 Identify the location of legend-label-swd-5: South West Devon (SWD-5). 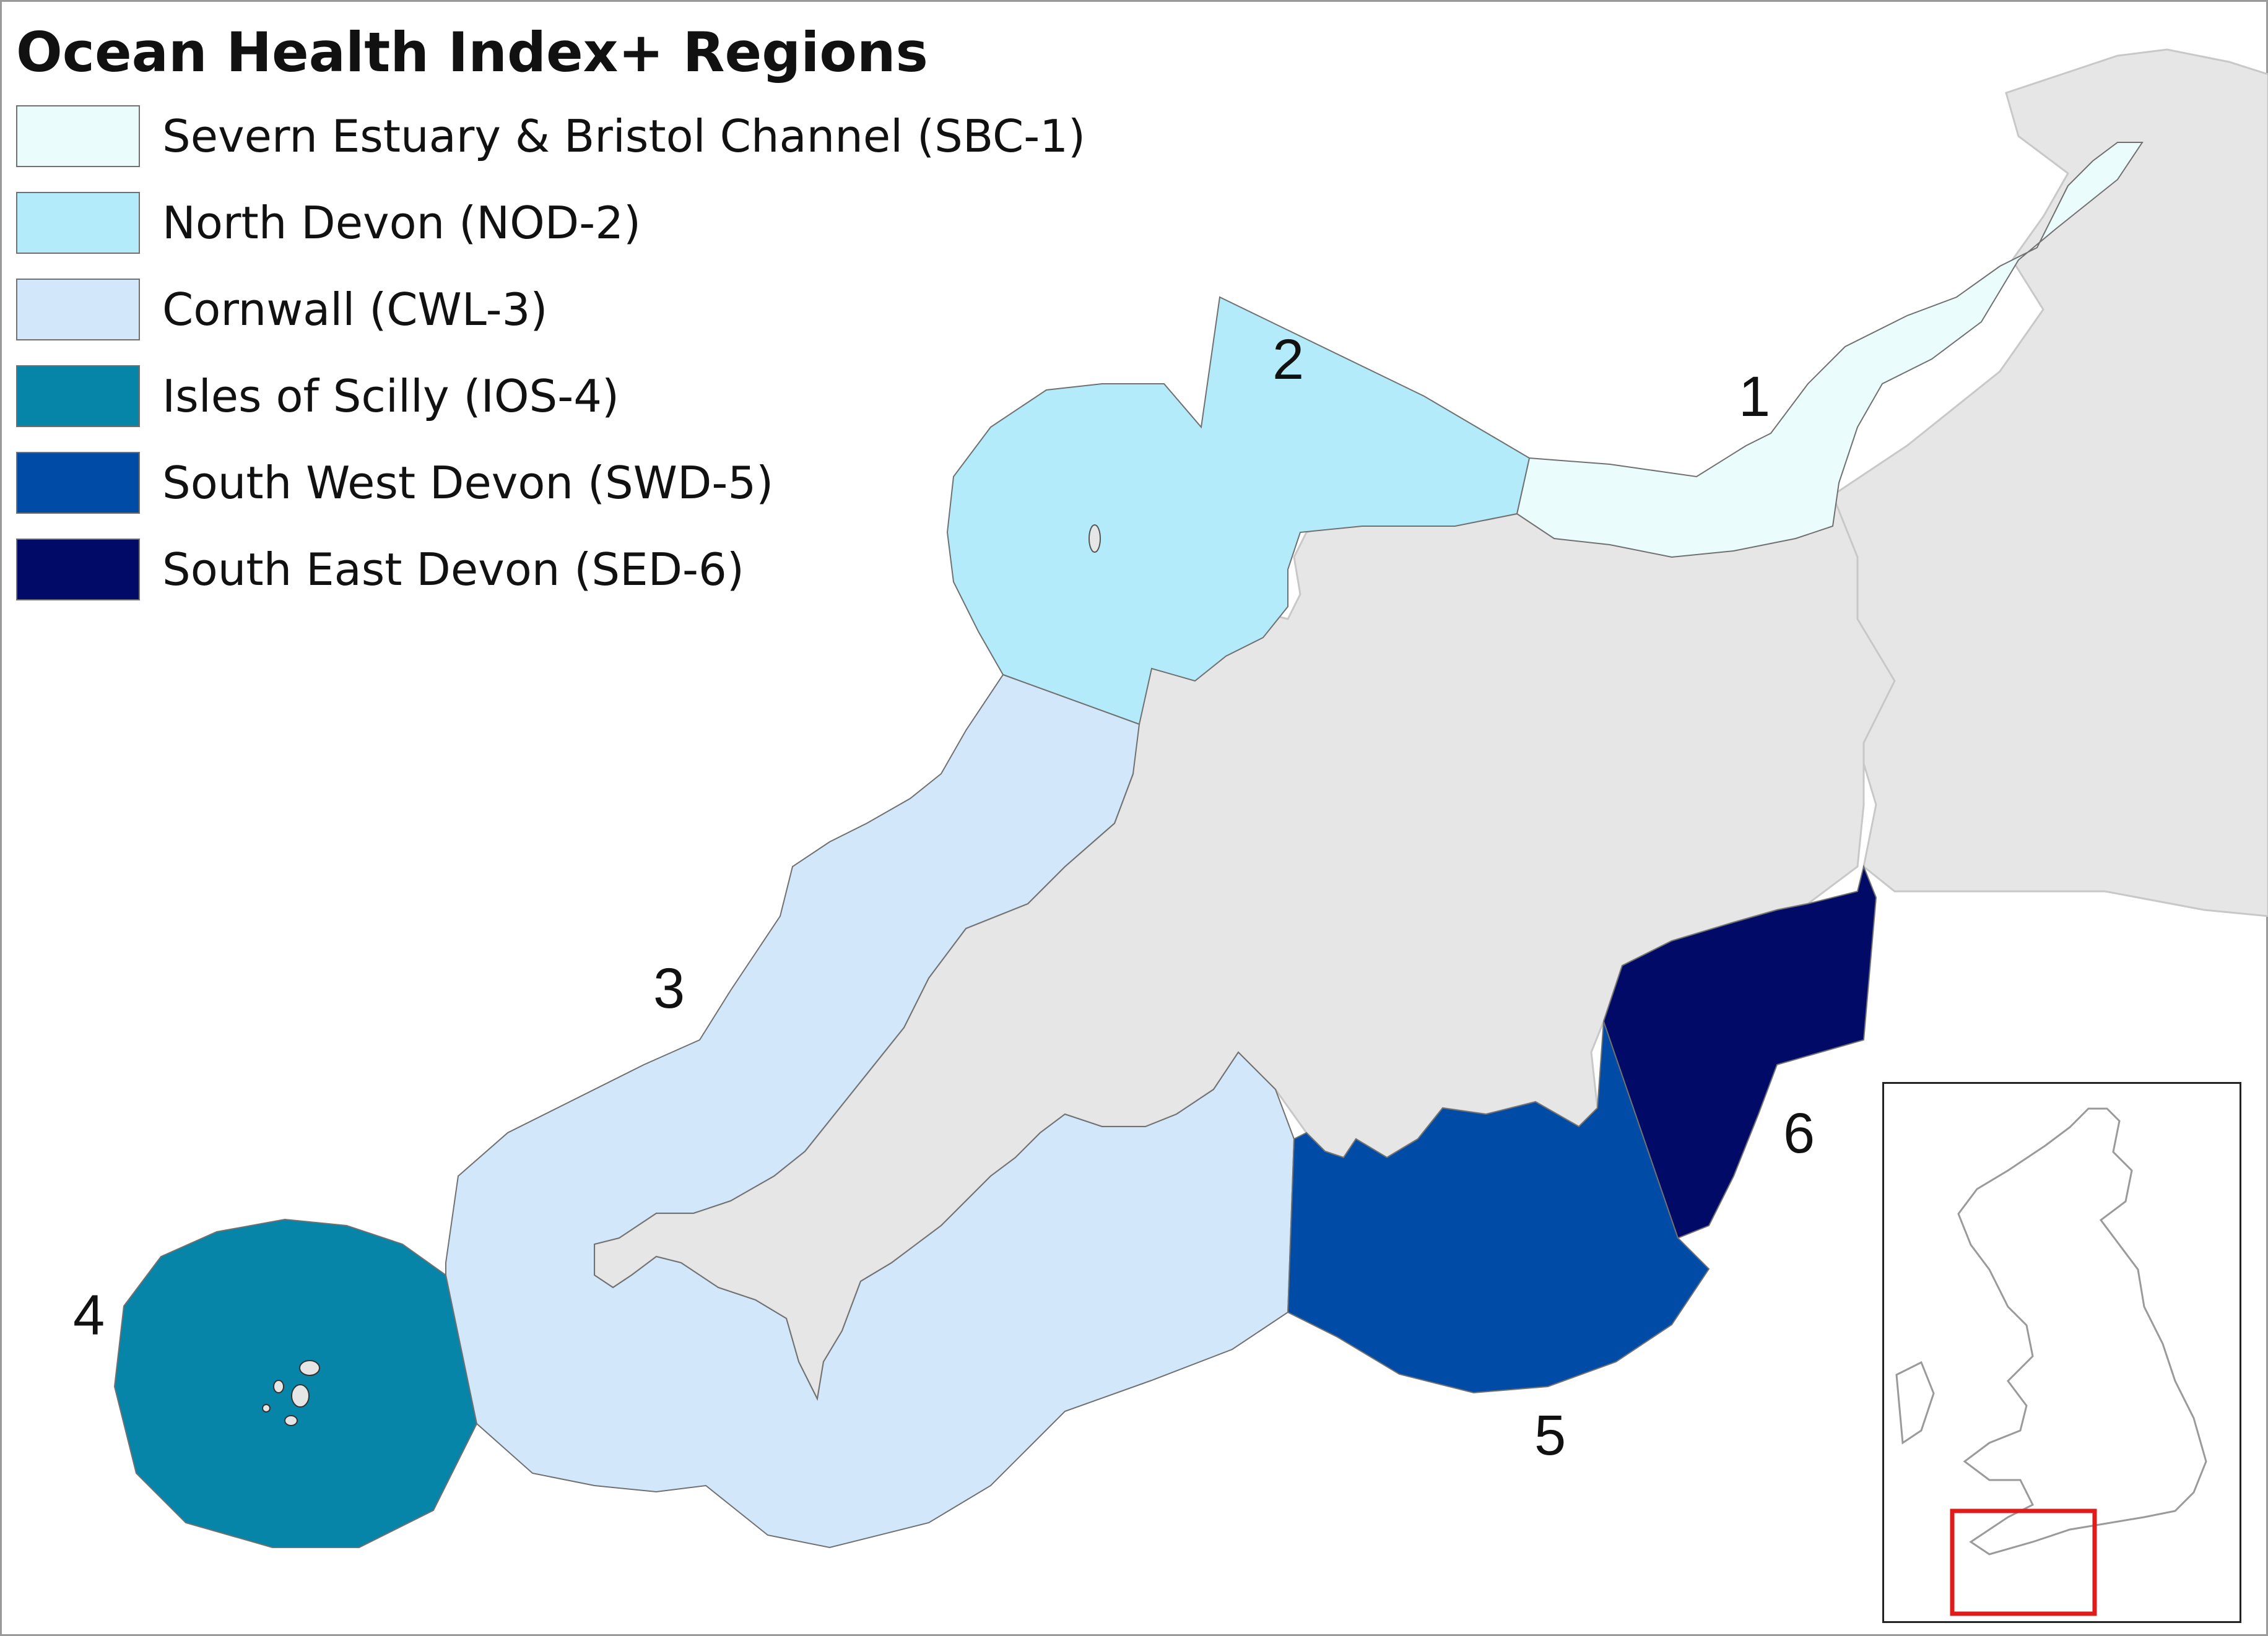
(468, 483).